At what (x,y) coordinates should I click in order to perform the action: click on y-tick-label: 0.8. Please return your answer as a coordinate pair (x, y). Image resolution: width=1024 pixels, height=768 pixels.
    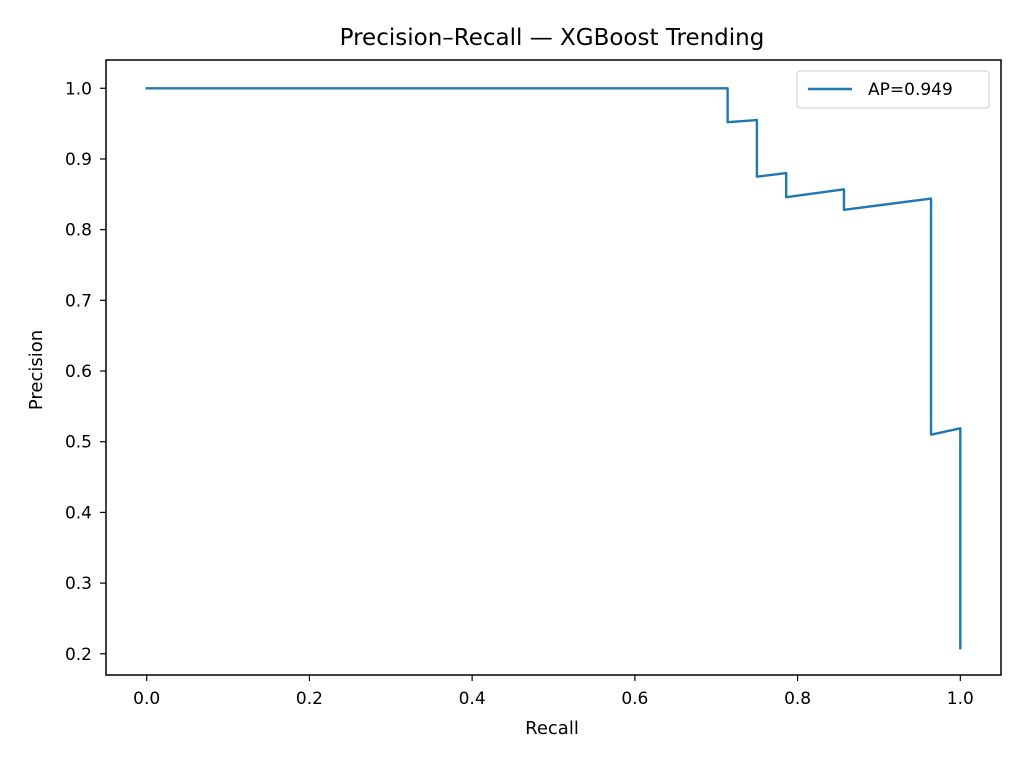
    Looking at the image, I should click on (78, 231).